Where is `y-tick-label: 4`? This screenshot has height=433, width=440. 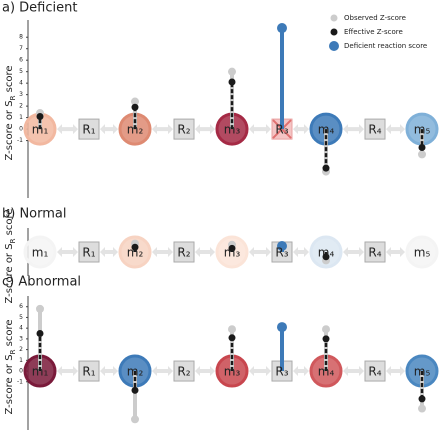
y-tick-label: 4 is located at coordinates (21, 83).